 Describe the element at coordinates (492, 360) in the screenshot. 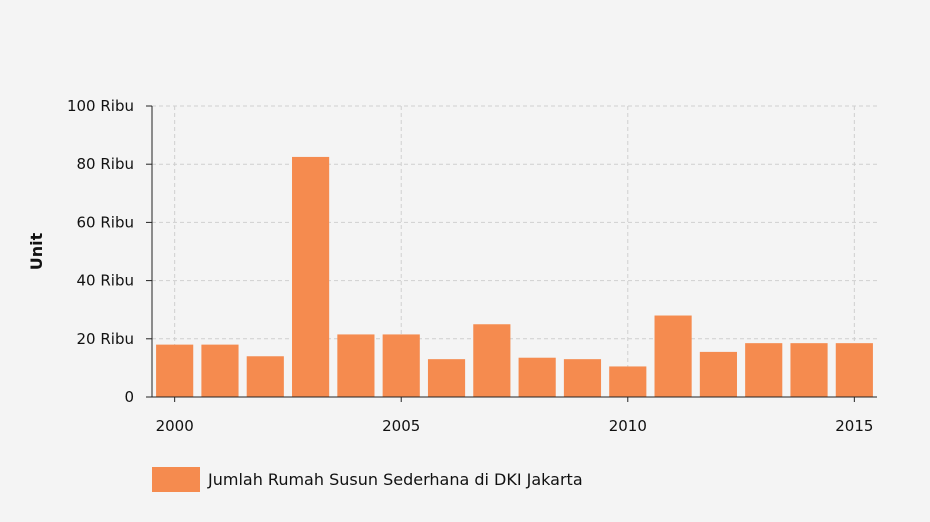

I see `bar-2007` at that location.